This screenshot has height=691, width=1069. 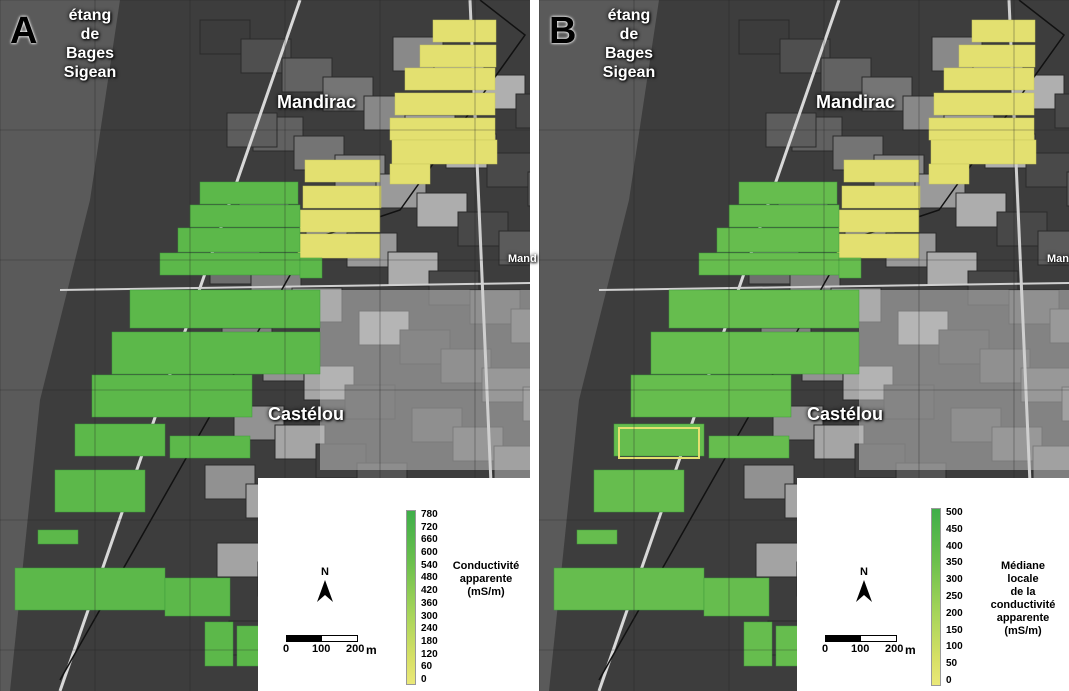 I want to click on legend-tick-label: 120, so click(x=429, y=654).